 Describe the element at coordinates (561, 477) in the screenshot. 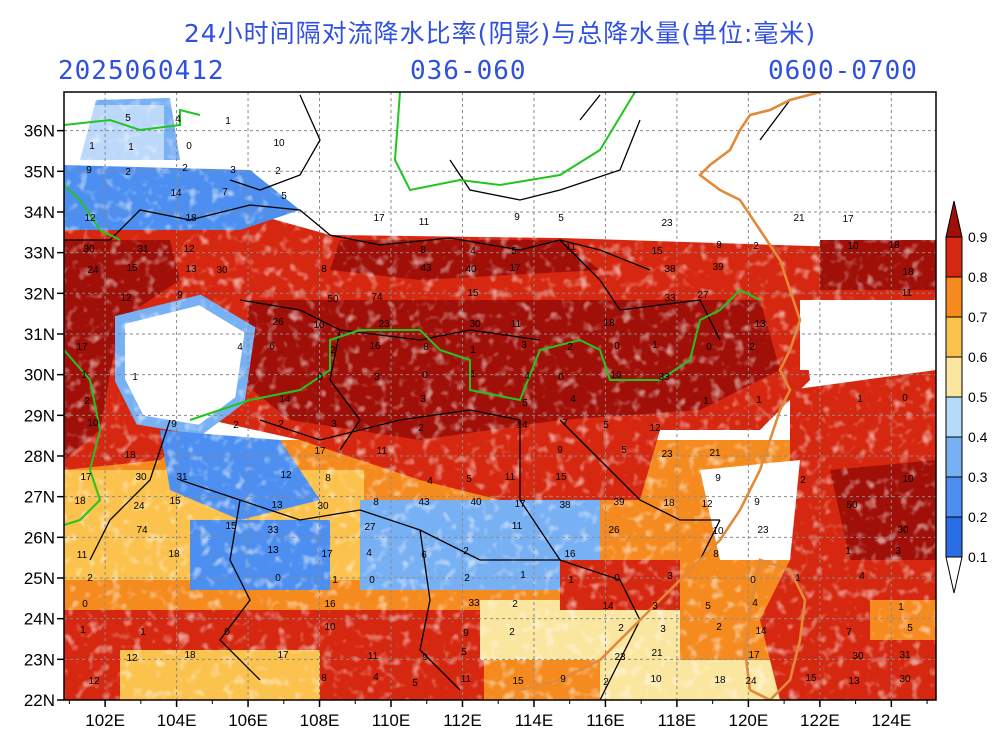

I see `rain-amount-label: 15` at that location.